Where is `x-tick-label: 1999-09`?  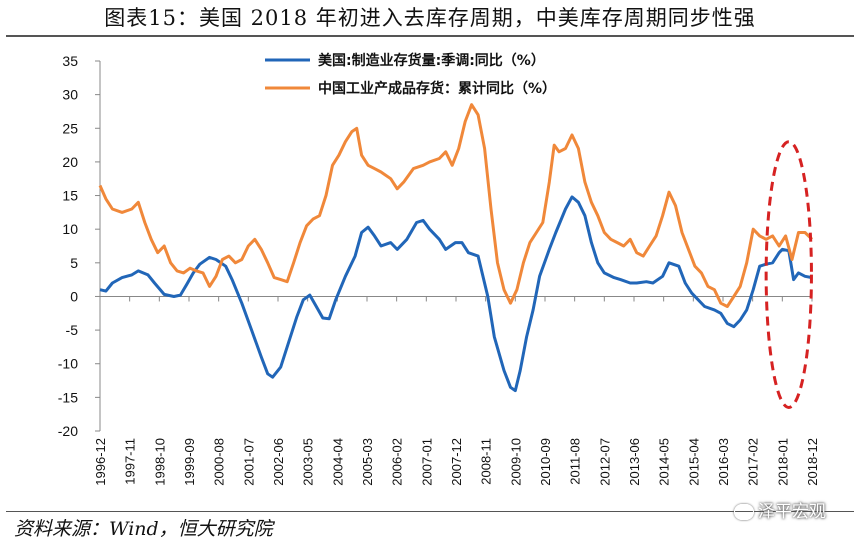 x-tick-label: 1999-09 is located at coordinates (189, 462).